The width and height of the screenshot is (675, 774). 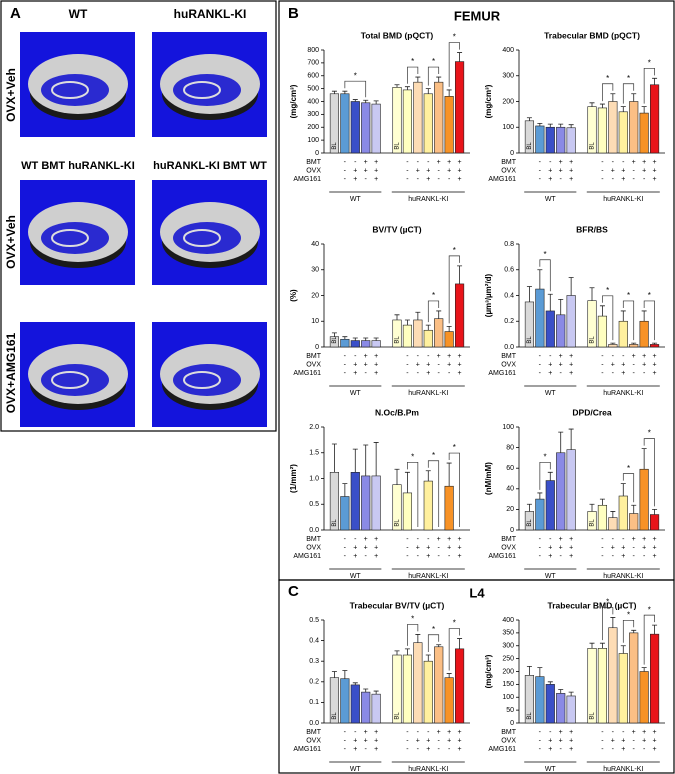 What do you see at coordinates (510, 710) in the screenshot?
I see `y-tick-label: 50` at bounding box center [510, 710].